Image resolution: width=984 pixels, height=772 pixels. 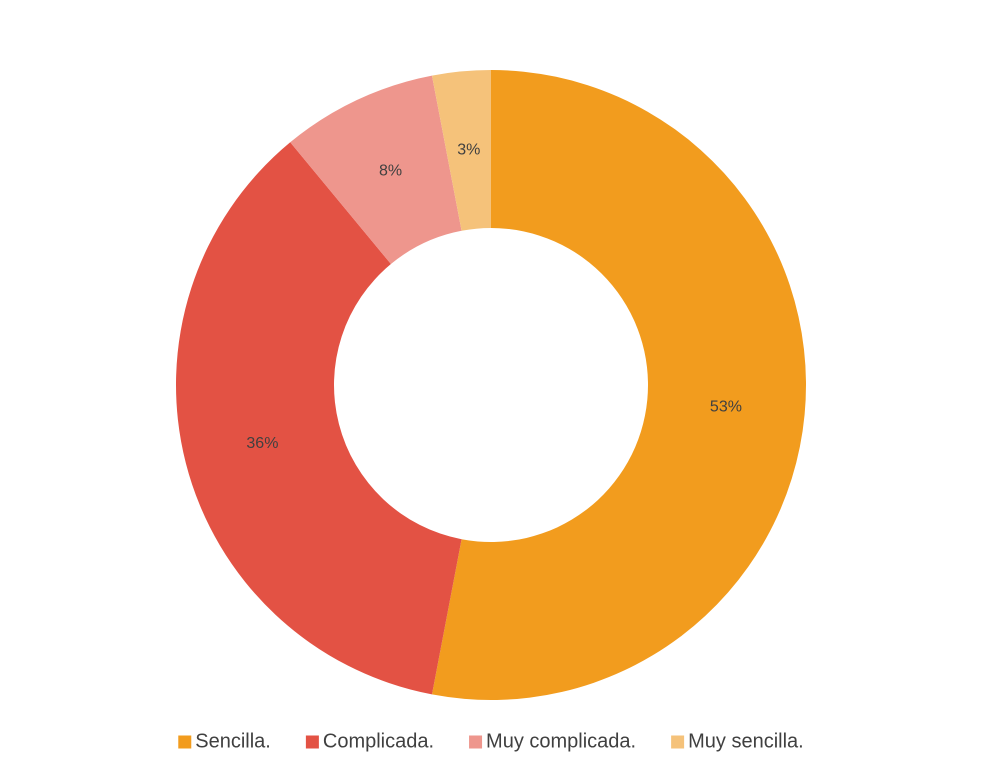 I want to click on legend-label: Muy sencilla., so click(x=746, y=741).